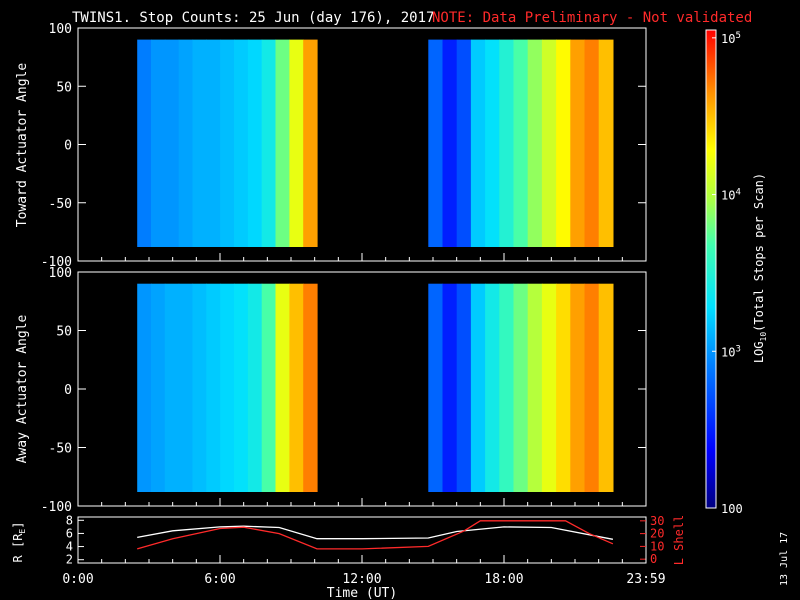 This screenshot has height=600, width=800. I want to click on r-tick-label: 4, so click(69, 547).